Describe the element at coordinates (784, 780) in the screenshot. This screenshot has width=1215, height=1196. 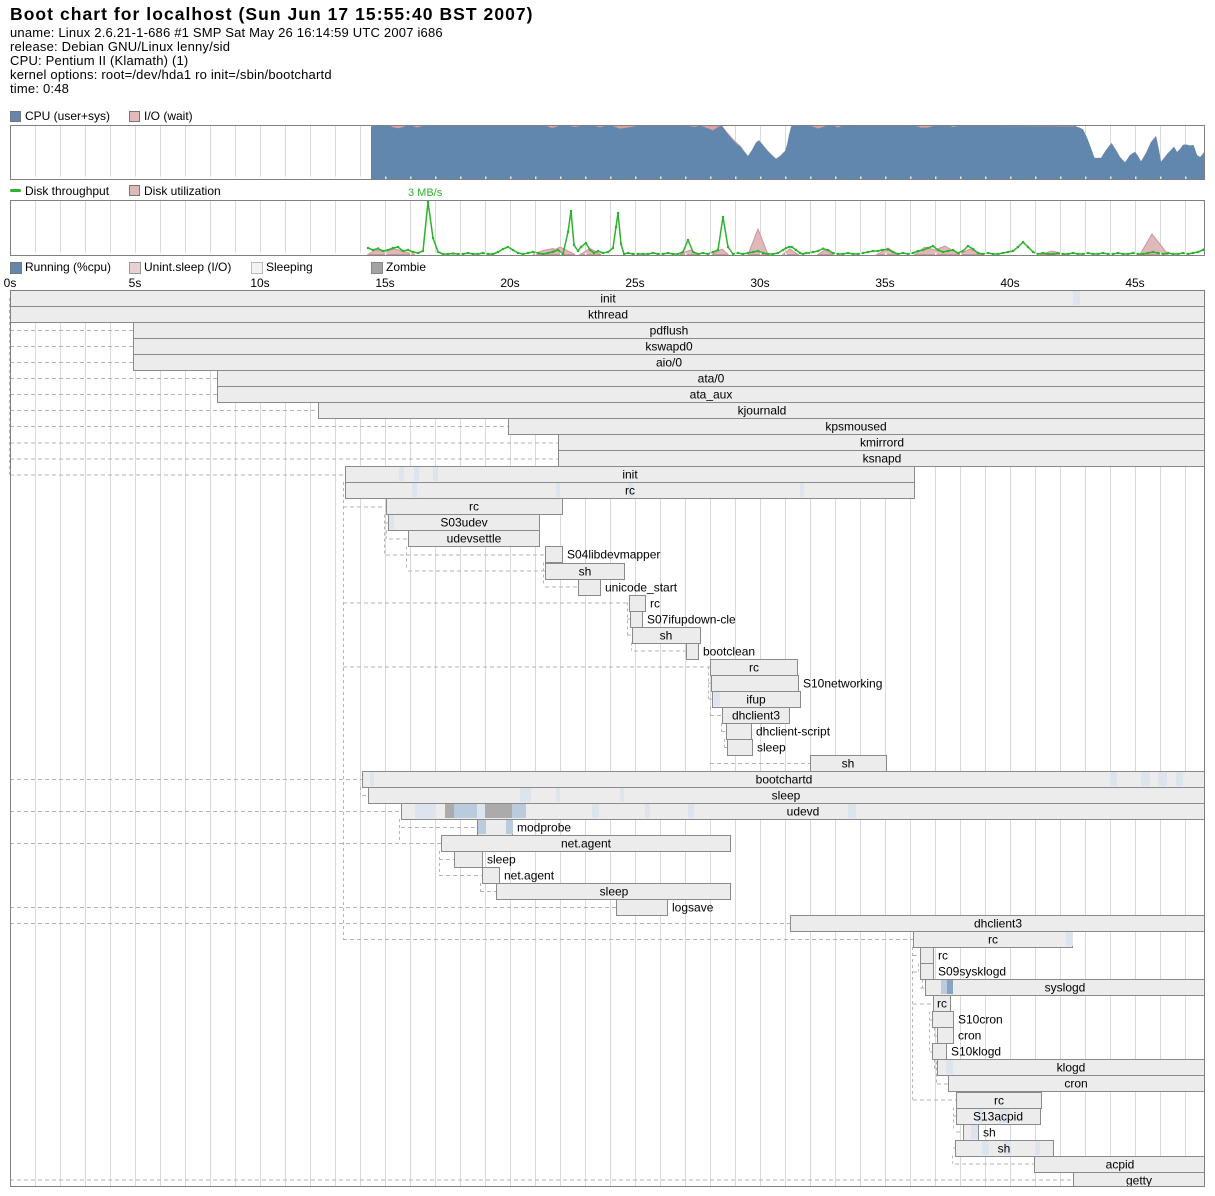
I see `svg-text: bootchartd` at that location.